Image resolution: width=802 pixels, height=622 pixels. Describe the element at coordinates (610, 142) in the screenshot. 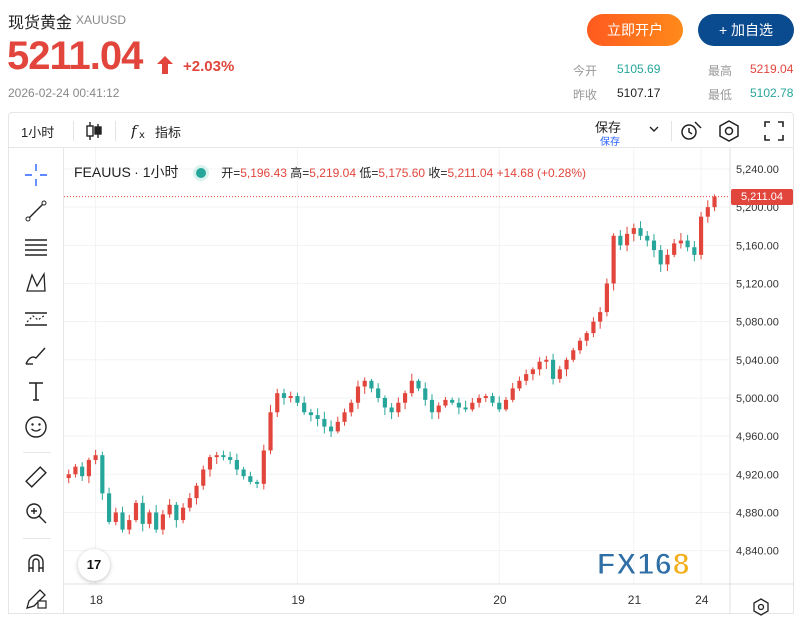

I see `save-sub-label: 保存` at that location.